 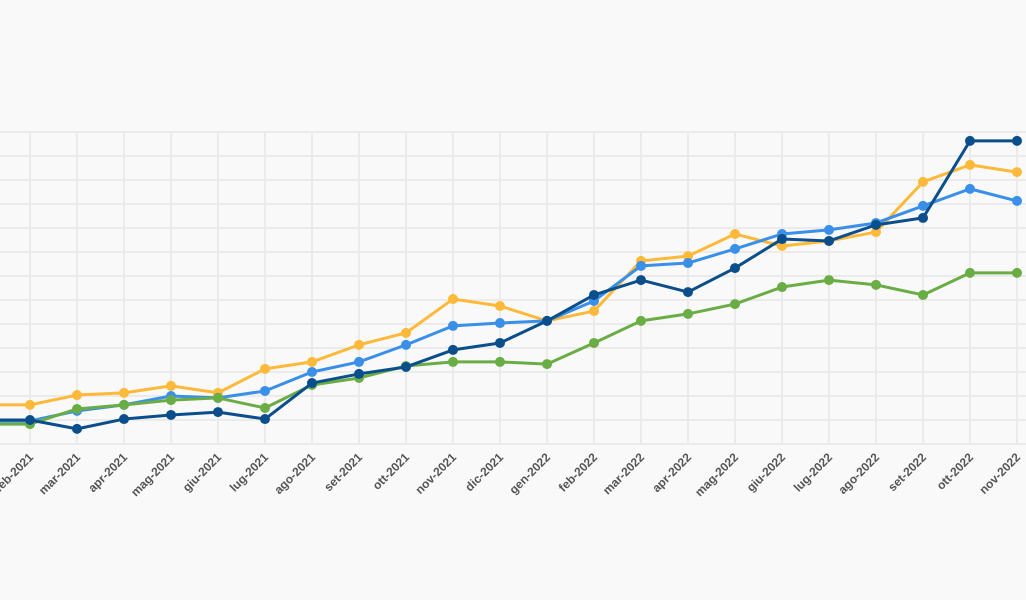 What do you see at coordinates (907, 472) in the screenshot?
I see `x-tick-label: set-2022` at bounding box center [907, 472].